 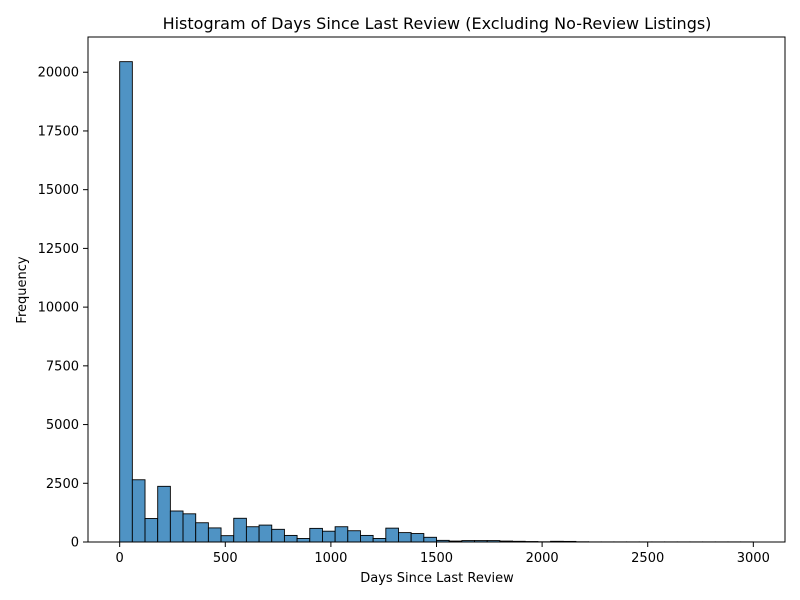 I want to click on y-tick-label: 12500, so click(x=58, y=249).